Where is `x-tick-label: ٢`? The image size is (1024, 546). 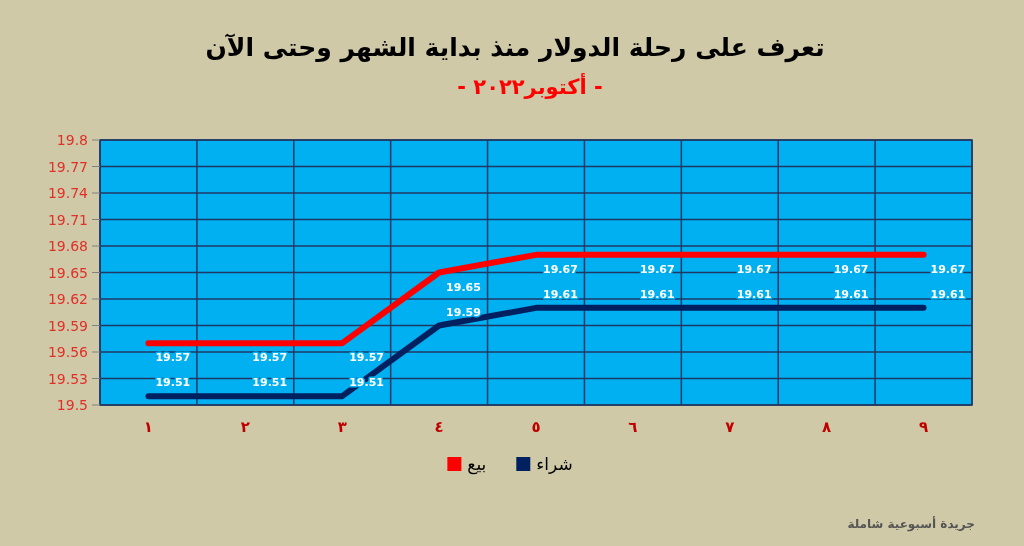 x-tick-label: ٢ is located at coordinates (245, 427).